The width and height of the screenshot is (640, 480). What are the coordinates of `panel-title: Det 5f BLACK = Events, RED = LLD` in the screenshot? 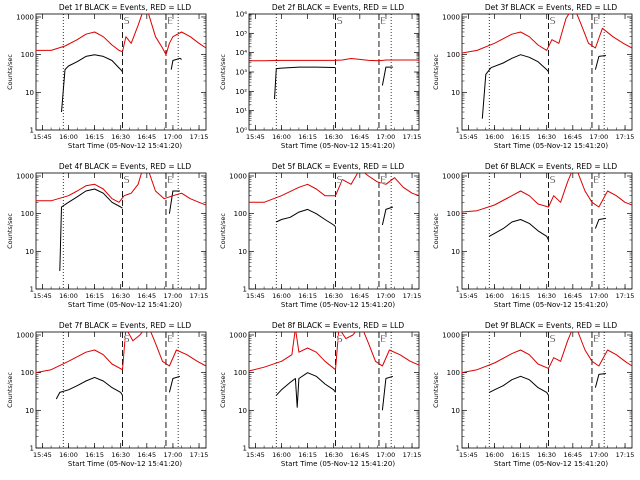 It's located at (338, 166).